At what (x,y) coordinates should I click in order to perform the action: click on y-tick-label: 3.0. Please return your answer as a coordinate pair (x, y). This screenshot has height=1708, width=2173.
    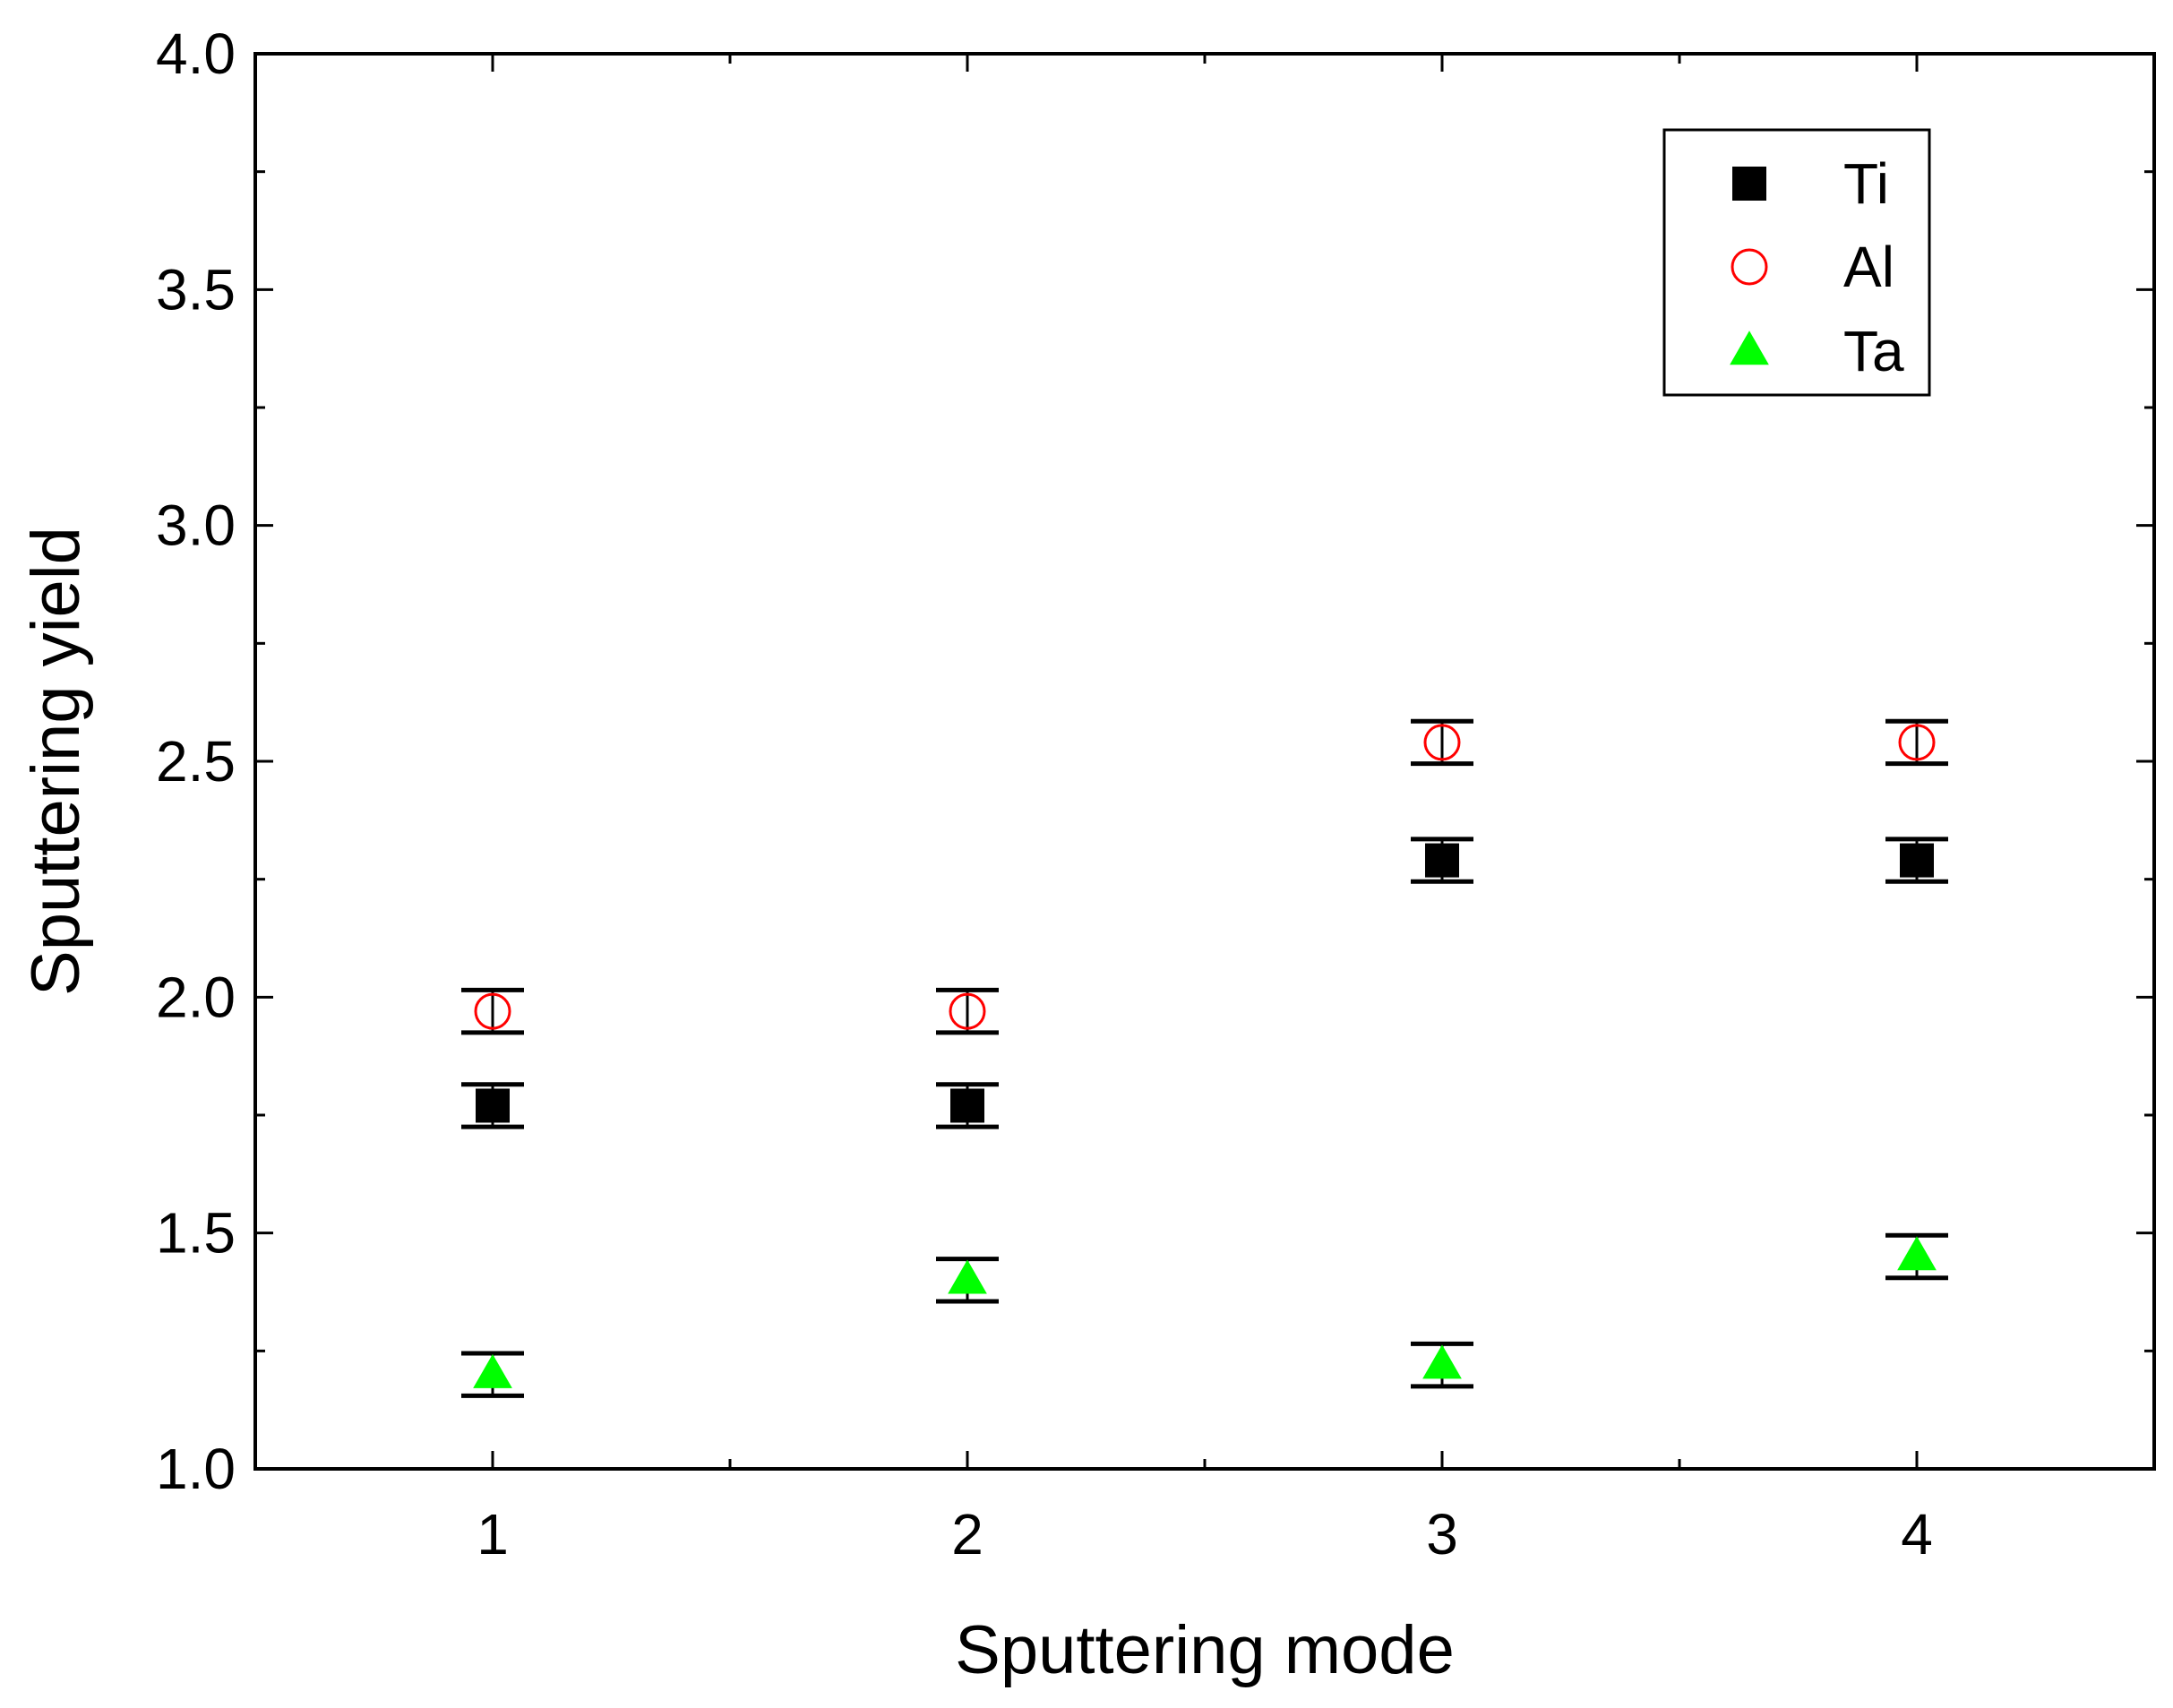
    Looking at the image, I should click on (196, 526).